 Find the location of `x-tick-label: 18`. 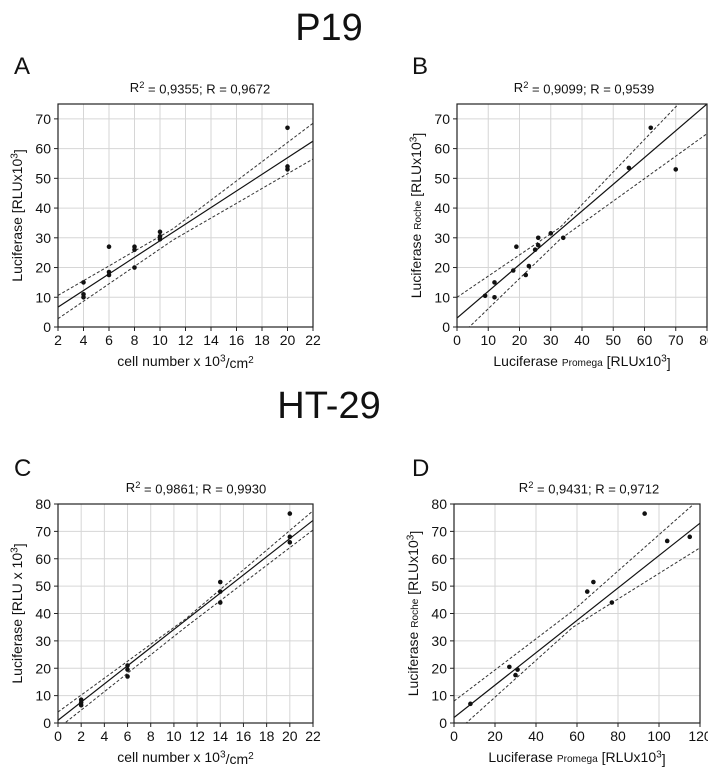

x-tick-label: 18 is located at coordinates (262, 340).